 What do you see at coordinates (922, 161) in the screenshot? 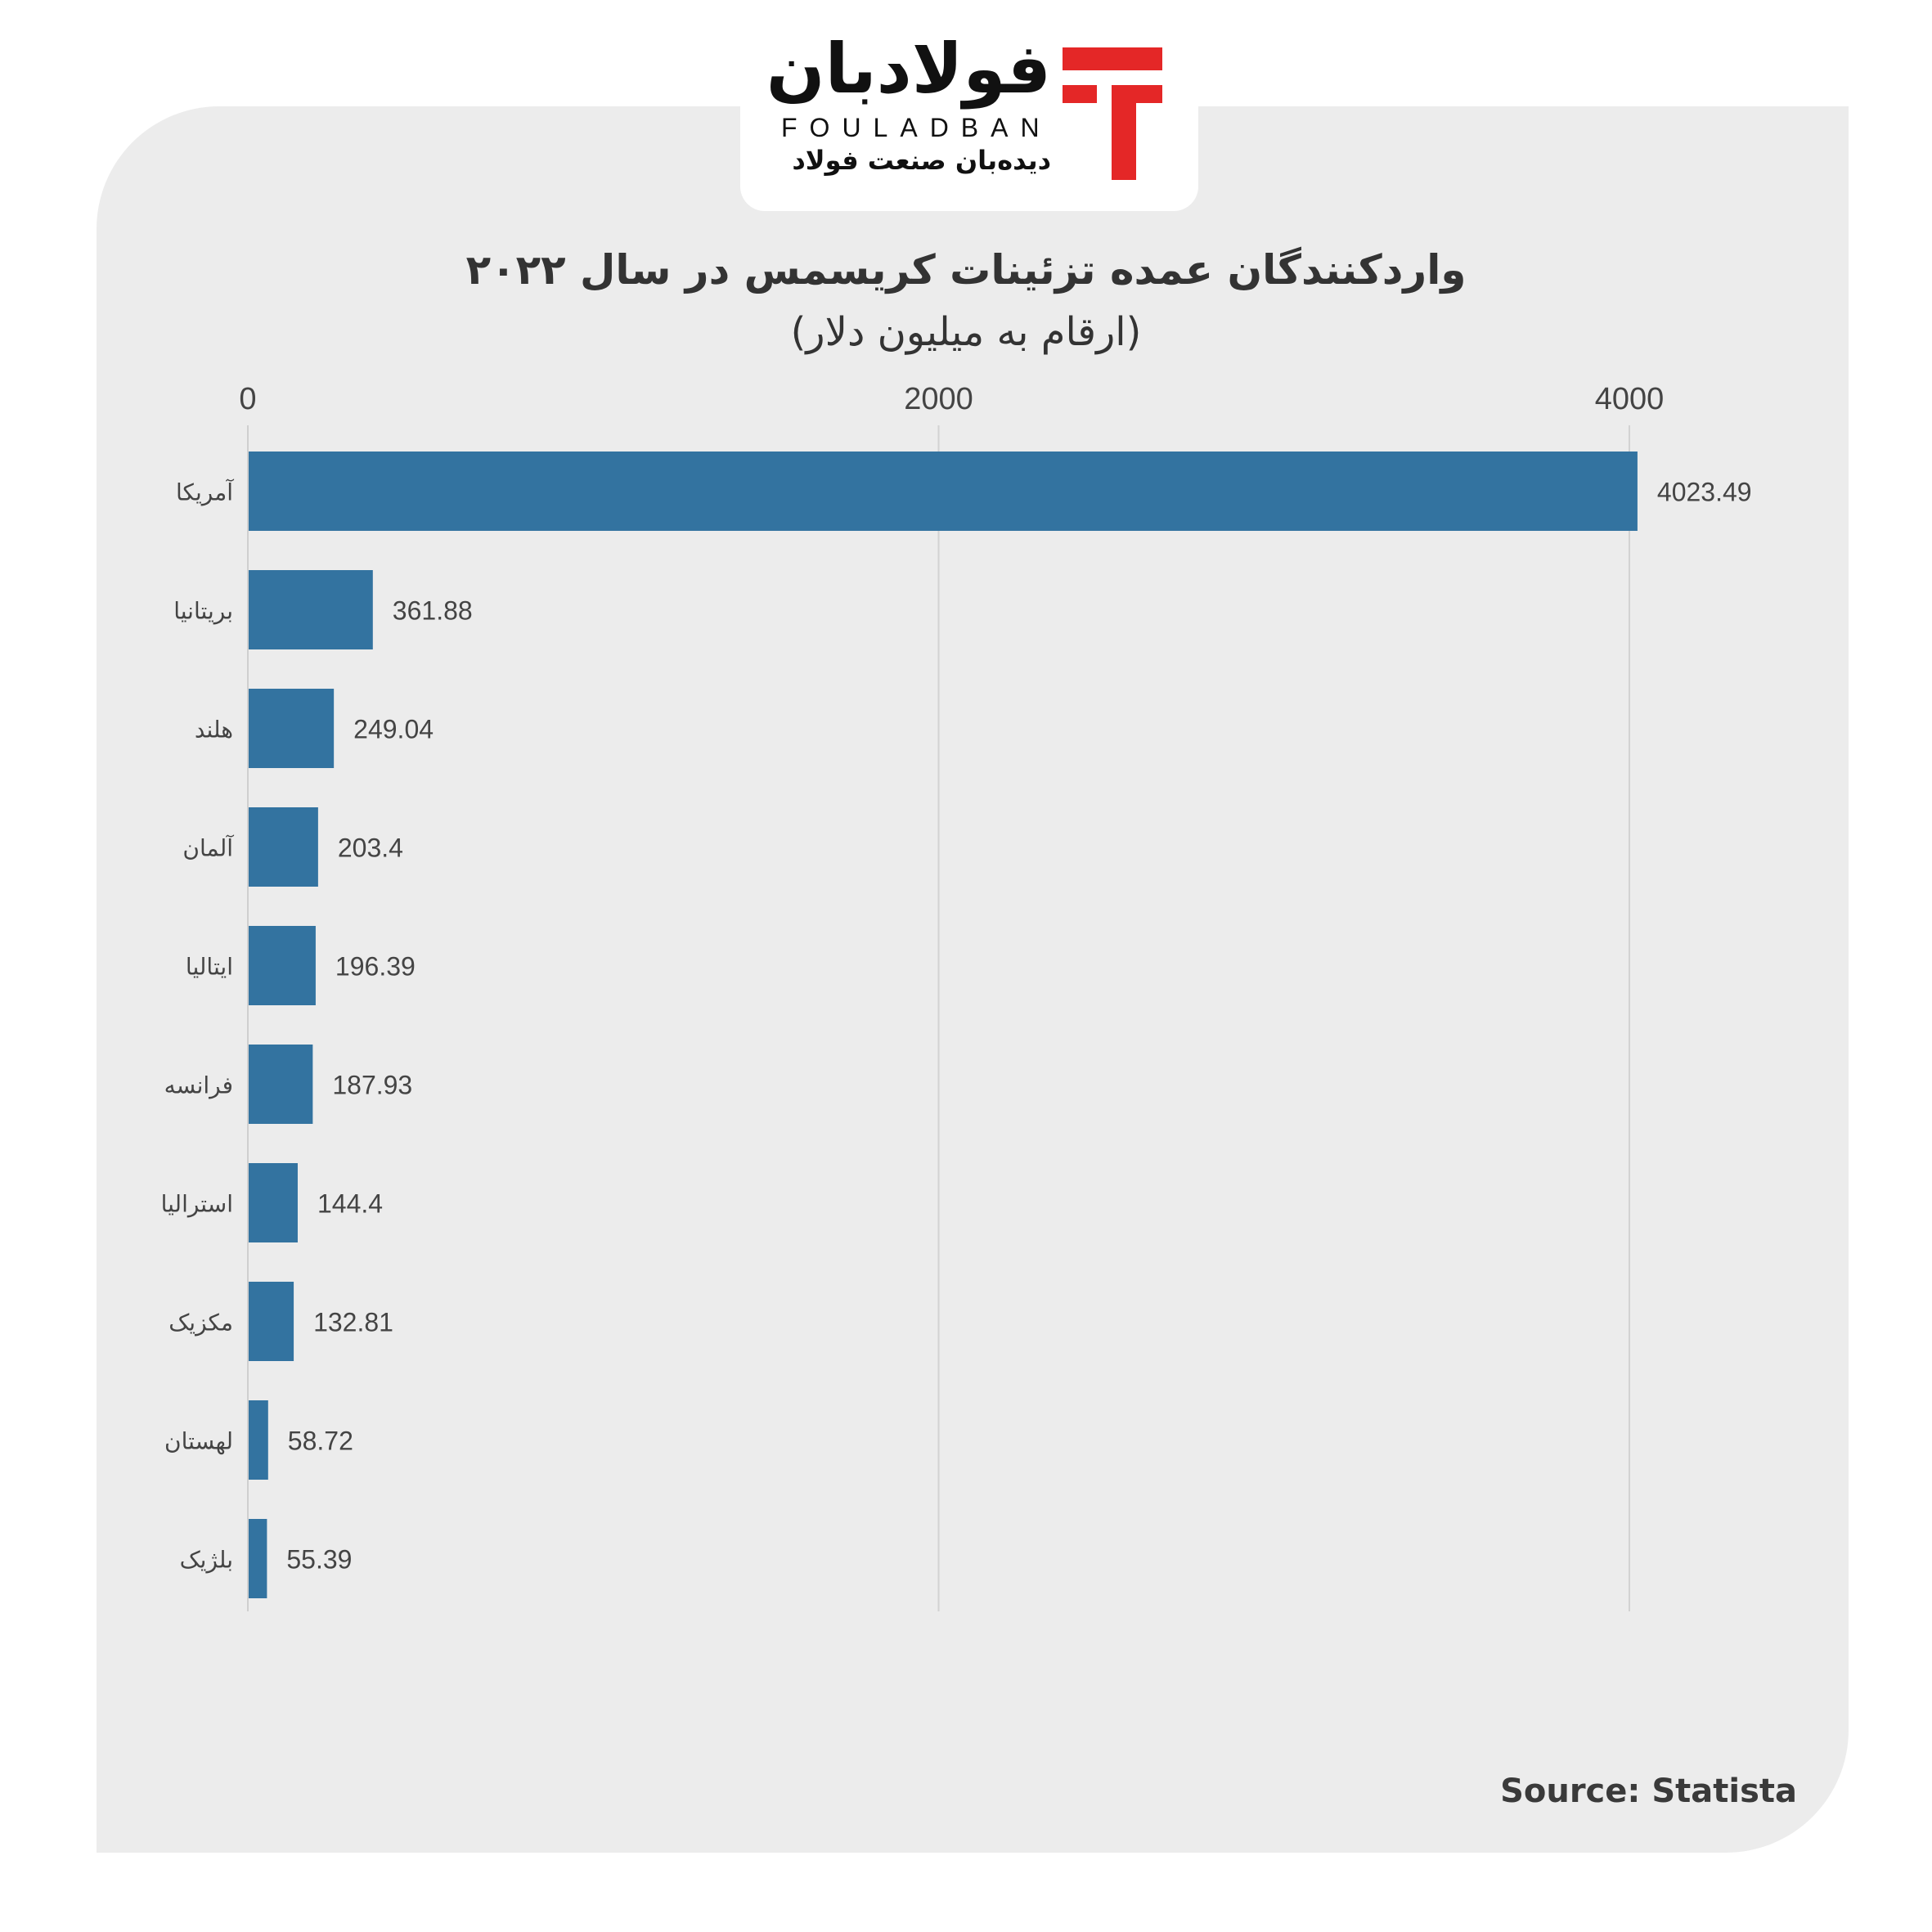
I see `logo-tagline: دیده‌بان صنعت فولاد` at bounding box center [922, 161].